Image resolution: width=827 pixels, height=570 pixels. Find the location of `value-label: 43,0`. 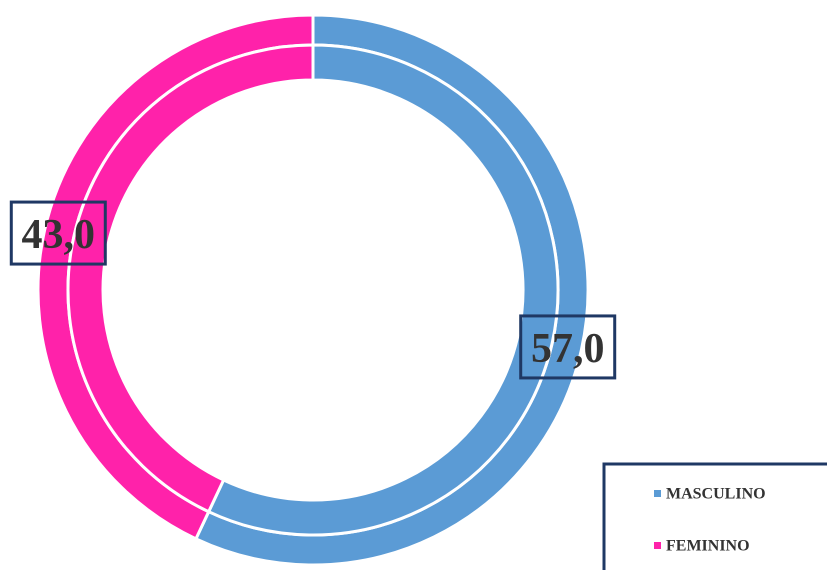

value-label: 43,0 is located at coordinates (59, 235).